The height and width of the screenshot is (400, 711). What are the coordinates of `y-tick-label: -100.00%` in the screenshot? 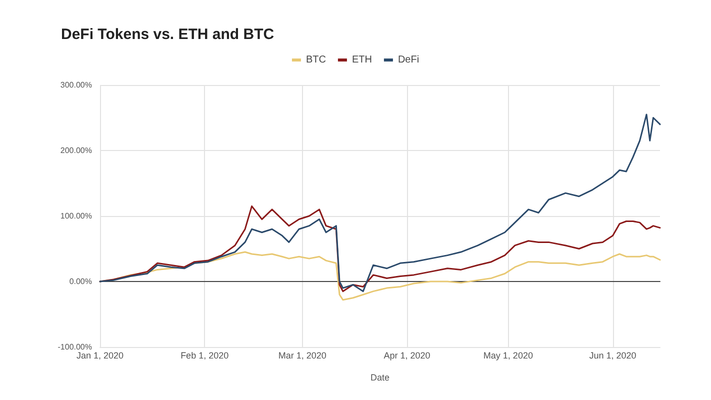 It's located at (75, 347).